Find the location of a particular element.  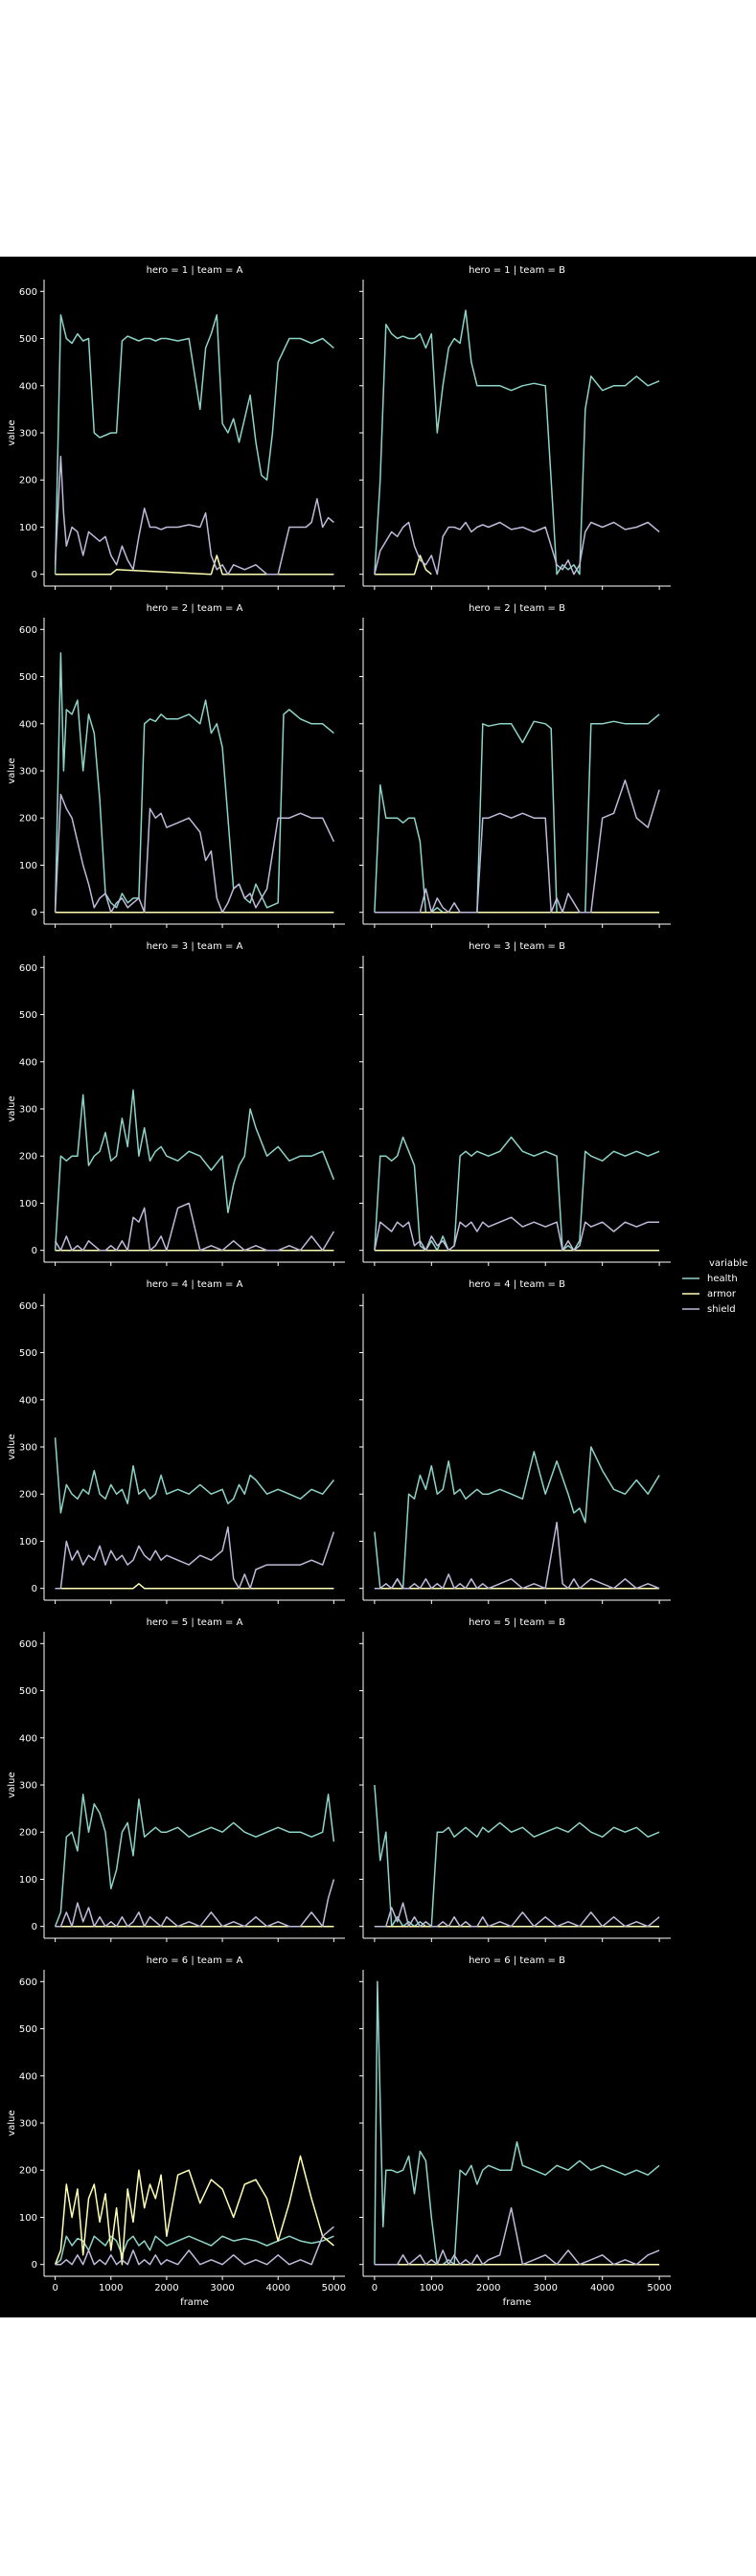

panel-3-A-title: hero = 3 | team = A is located at coordinates (195, 946).